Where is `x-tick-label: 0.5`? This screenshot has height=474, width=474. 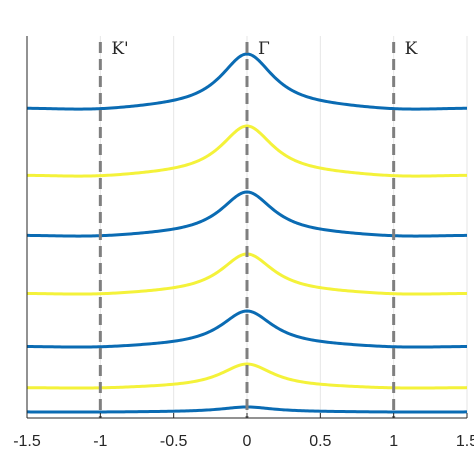
x-tick-label: 0.5 is located at coordinates (320, 441).